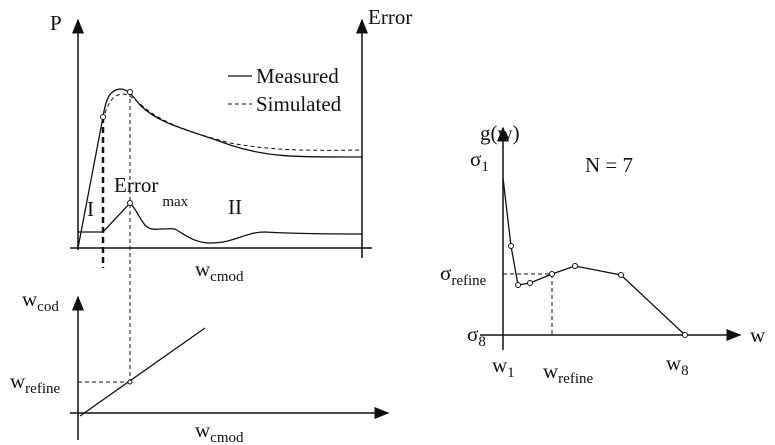 This screenshot has height=445, width=775. What do you see at coordinates (35, 383) in the screenshot?
I see `refine-label: wrefine` at bounding box center [35, 383].